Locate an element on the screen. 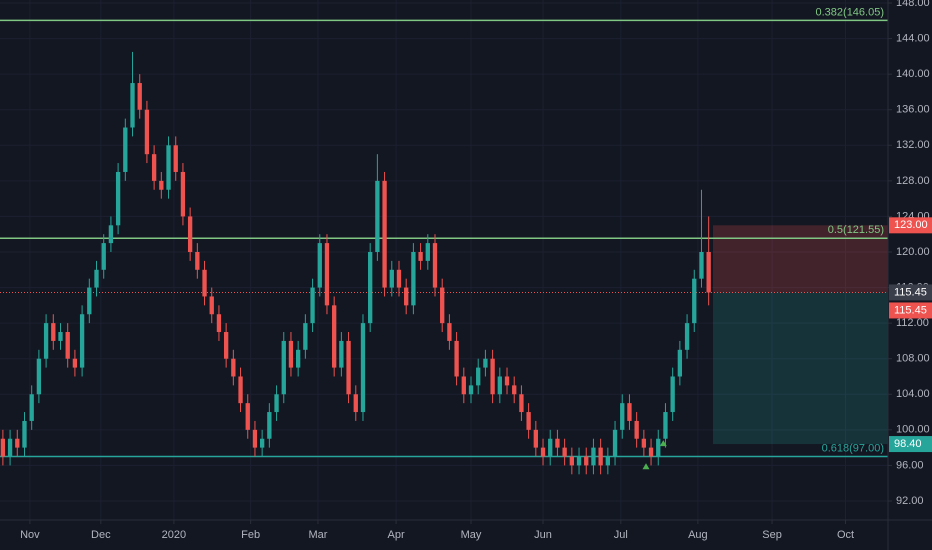  x-tick-label: Dec is located at coordinates (101, 535).